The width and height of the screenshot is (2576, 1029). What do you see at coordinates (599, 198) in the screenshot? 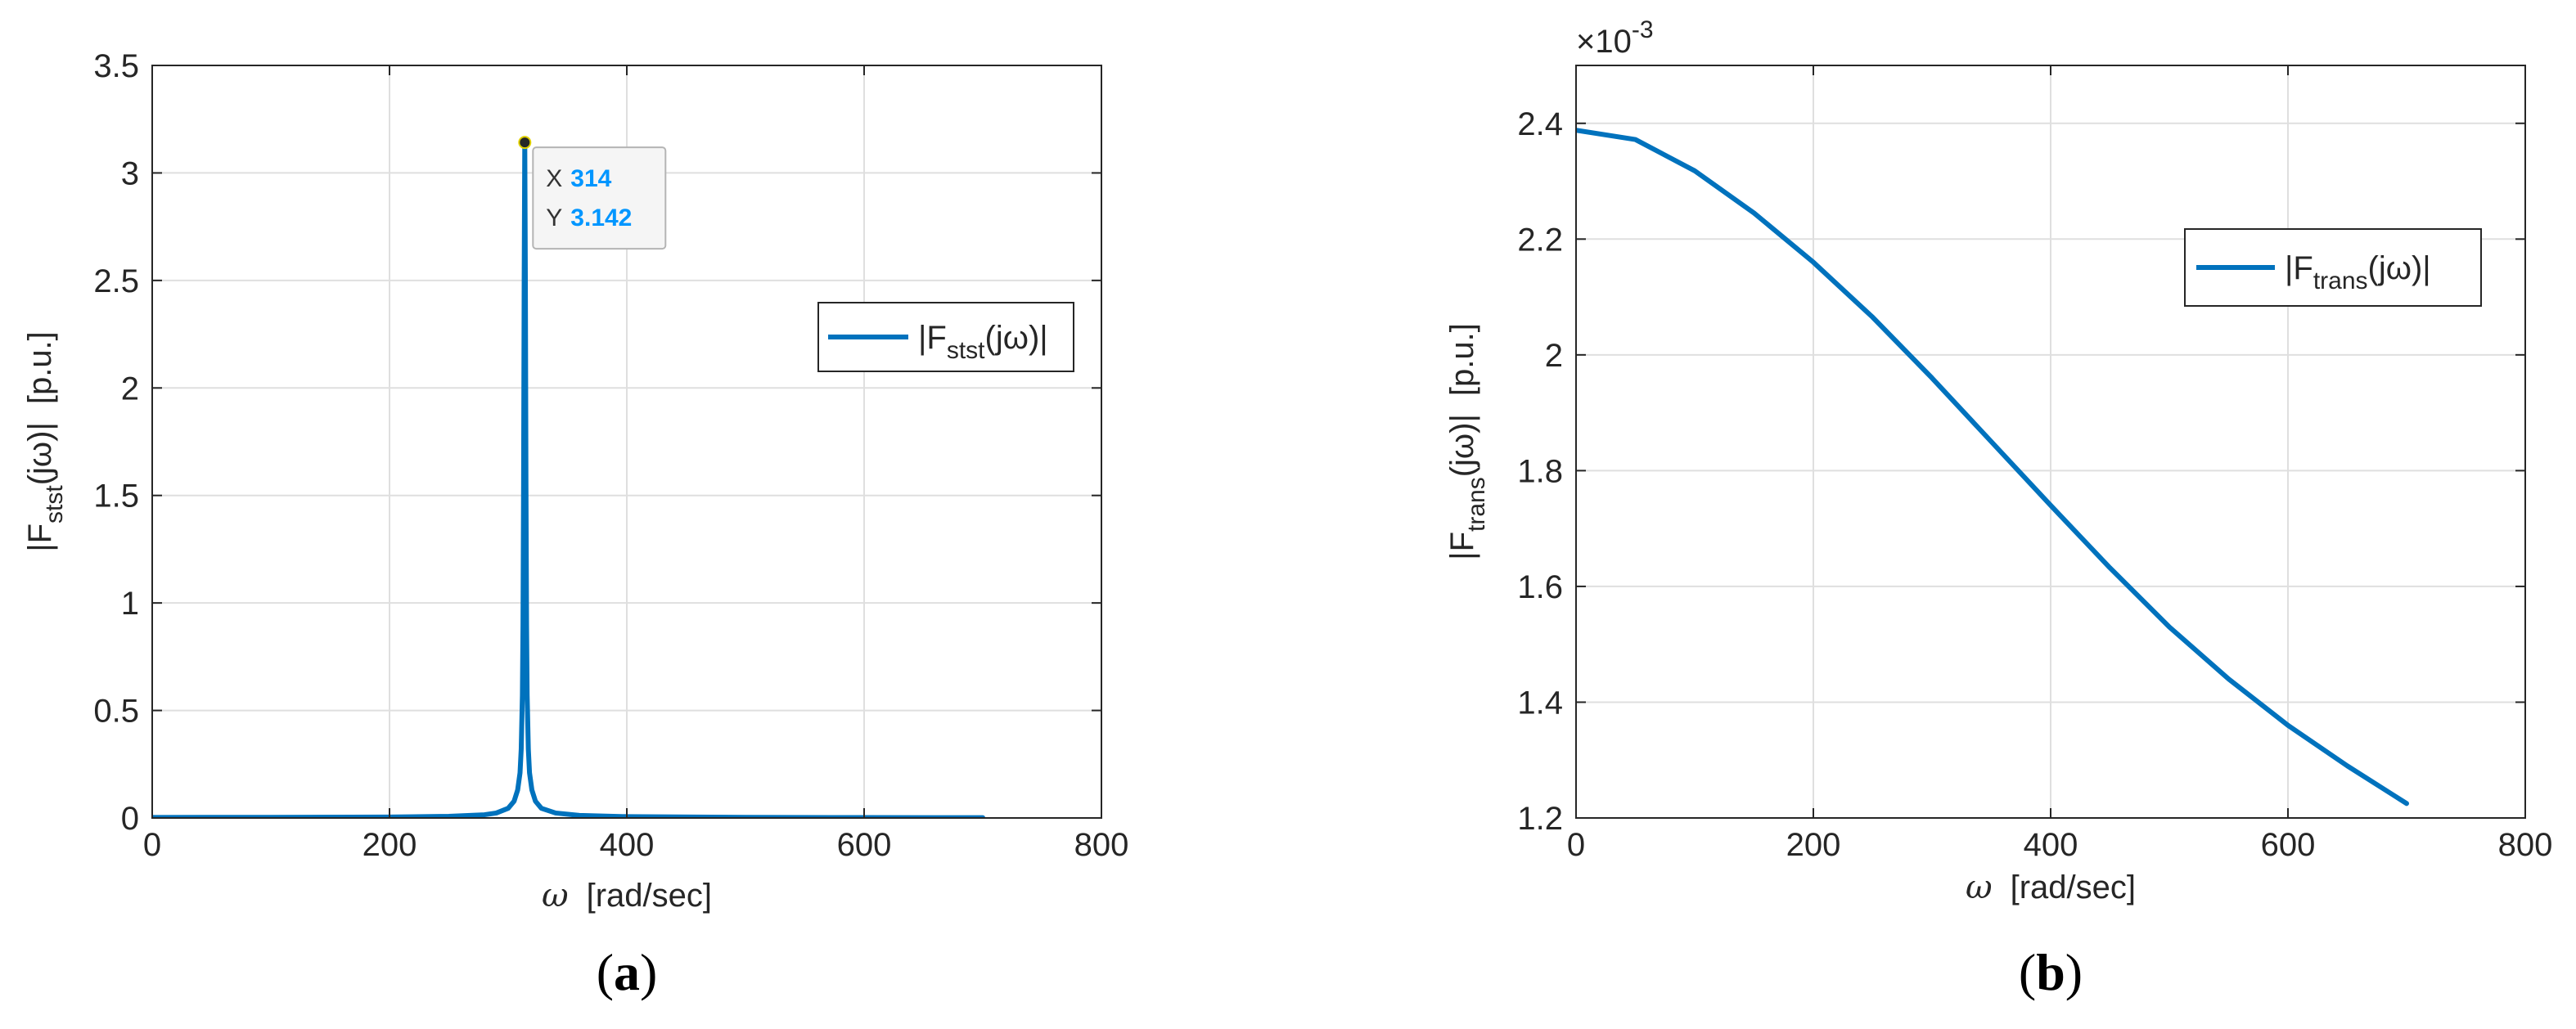
I see `datatip-box` at bounding box center [599, 198].